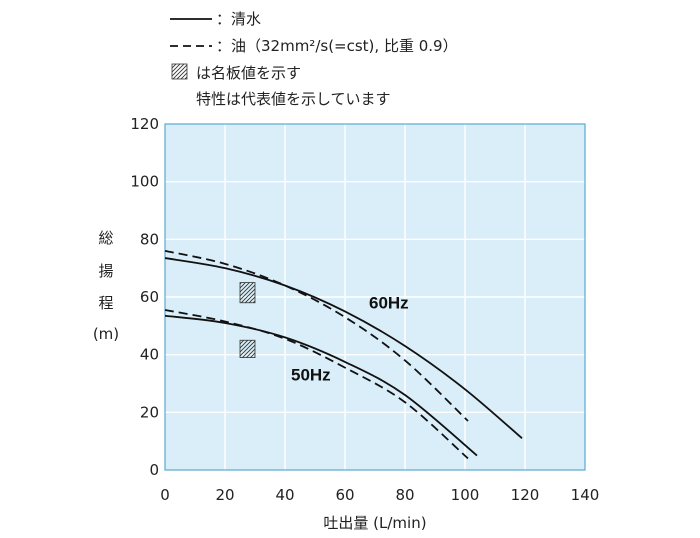 This screenshot has width=700, height=538. Describe the element at coordinates (247, 320) in the screenshot. I see `rated-points` at that location.